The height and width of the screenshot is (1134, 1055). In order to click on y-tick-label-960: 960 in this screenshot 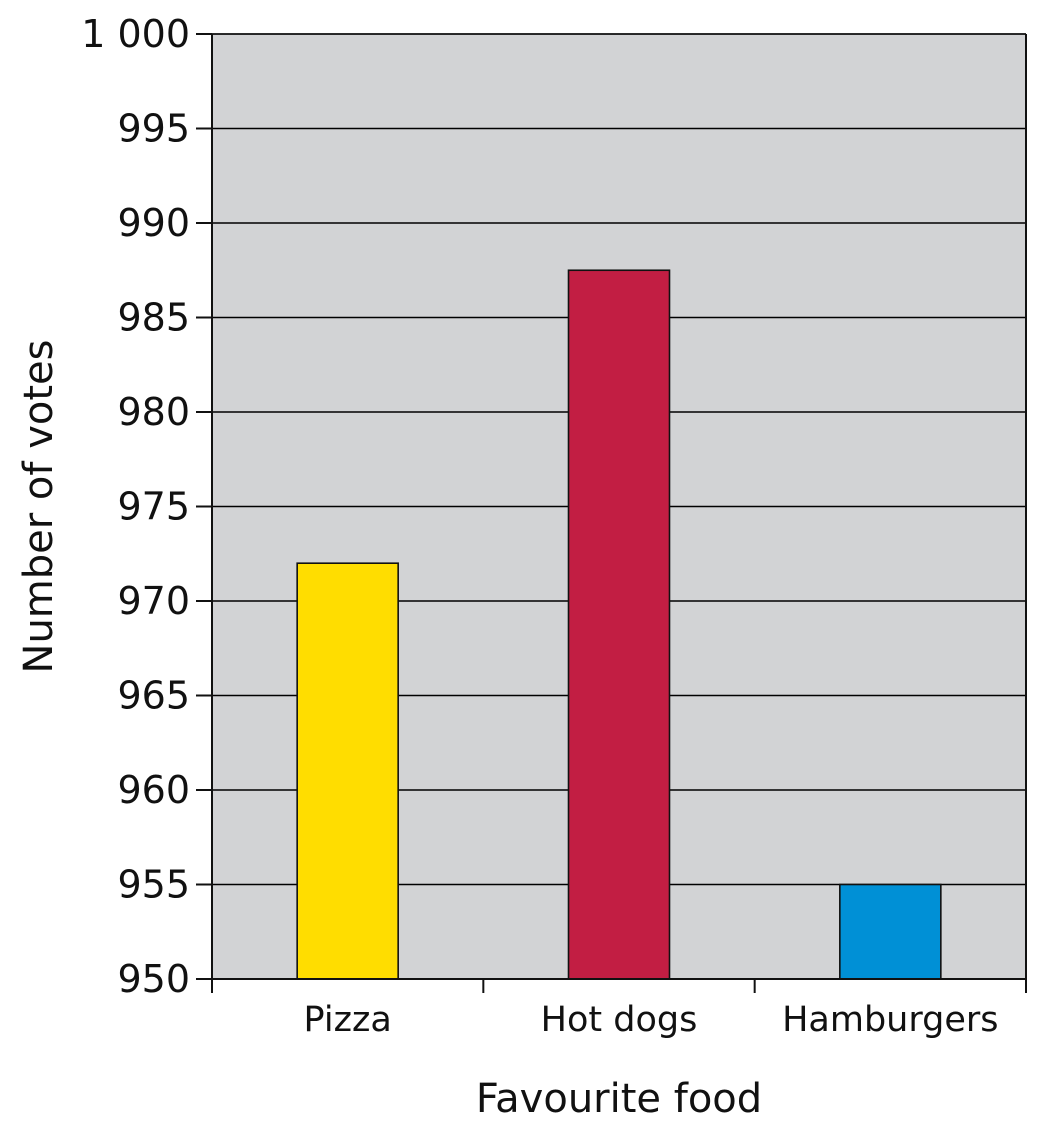, I will do `click(153, 790)`.